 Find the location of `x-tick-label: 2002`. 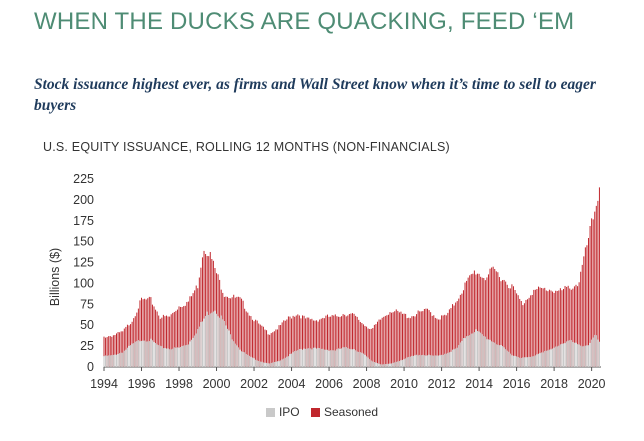

x-tick-label: 2002 is located at coordinates (254, 384).